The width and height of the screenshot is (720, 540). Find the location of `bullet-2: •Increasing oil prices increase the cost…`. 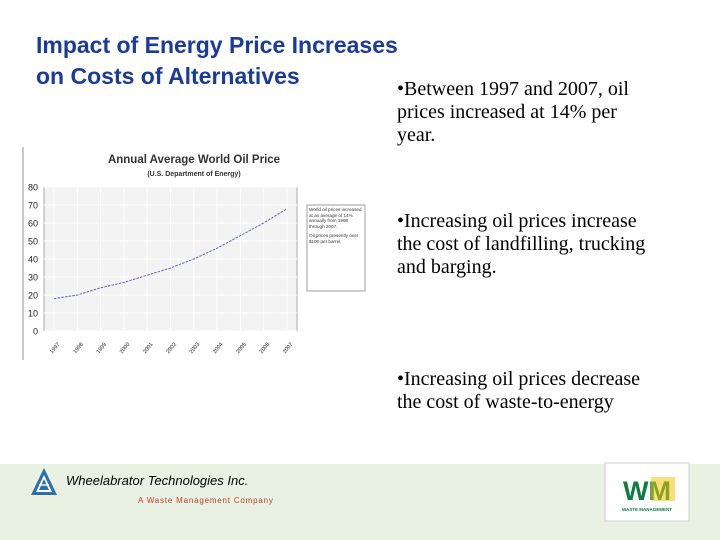

bullet-2: •Increasing oil prices increase the cost… is located at coordinates (521, 244).